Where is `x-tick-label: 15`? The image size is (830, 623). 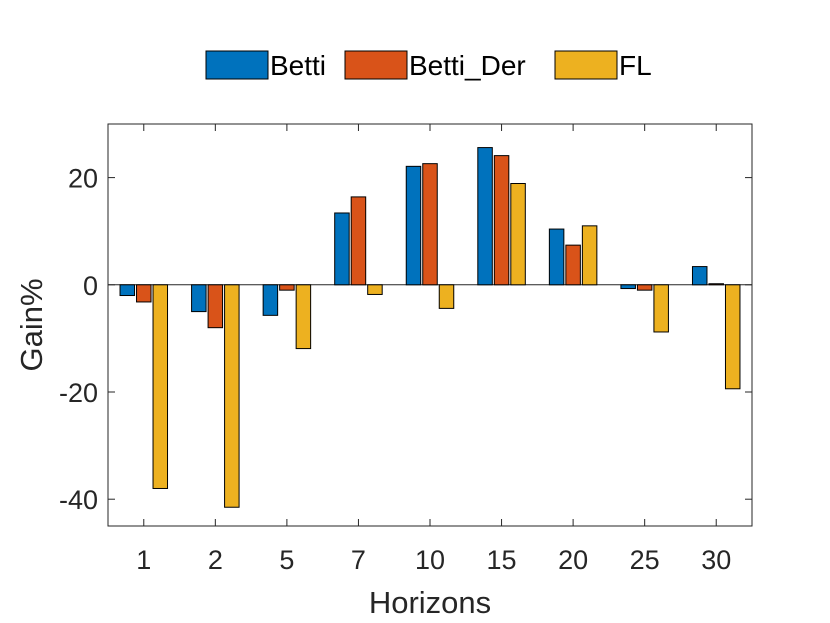
x-tick-label: 15 is located at coordinates (502, 560).